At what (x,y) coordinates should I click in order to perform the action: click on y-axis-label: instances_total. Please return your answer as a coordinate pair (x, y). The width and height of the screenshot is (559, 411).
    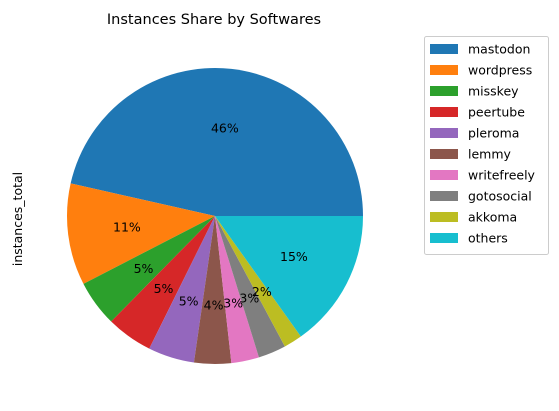
    Looking at the image, I should click on (17, 219).